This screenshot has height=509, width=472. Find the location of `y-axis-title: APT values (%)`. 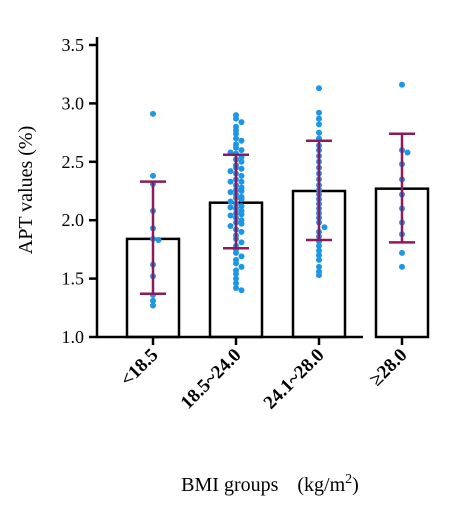

y-axis-title: APT values (%) is located at coordinates (26, 190).